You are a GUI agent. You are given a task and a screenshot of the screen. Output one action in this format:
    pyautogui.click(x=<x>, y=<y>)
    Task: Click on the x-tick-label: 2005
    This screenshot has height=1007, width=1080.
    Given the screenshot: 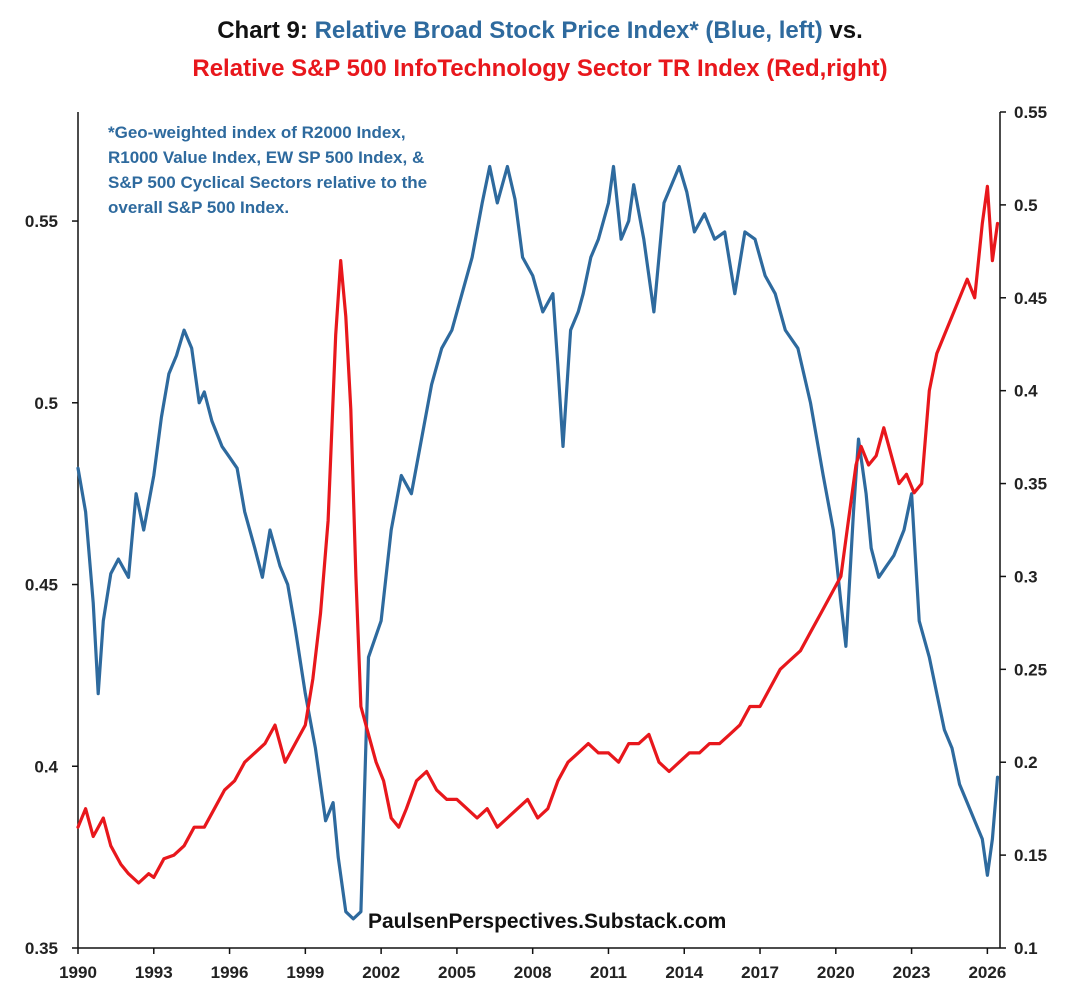 What is the action you would take?
    pyautogui.click(x=457, y=972)
    